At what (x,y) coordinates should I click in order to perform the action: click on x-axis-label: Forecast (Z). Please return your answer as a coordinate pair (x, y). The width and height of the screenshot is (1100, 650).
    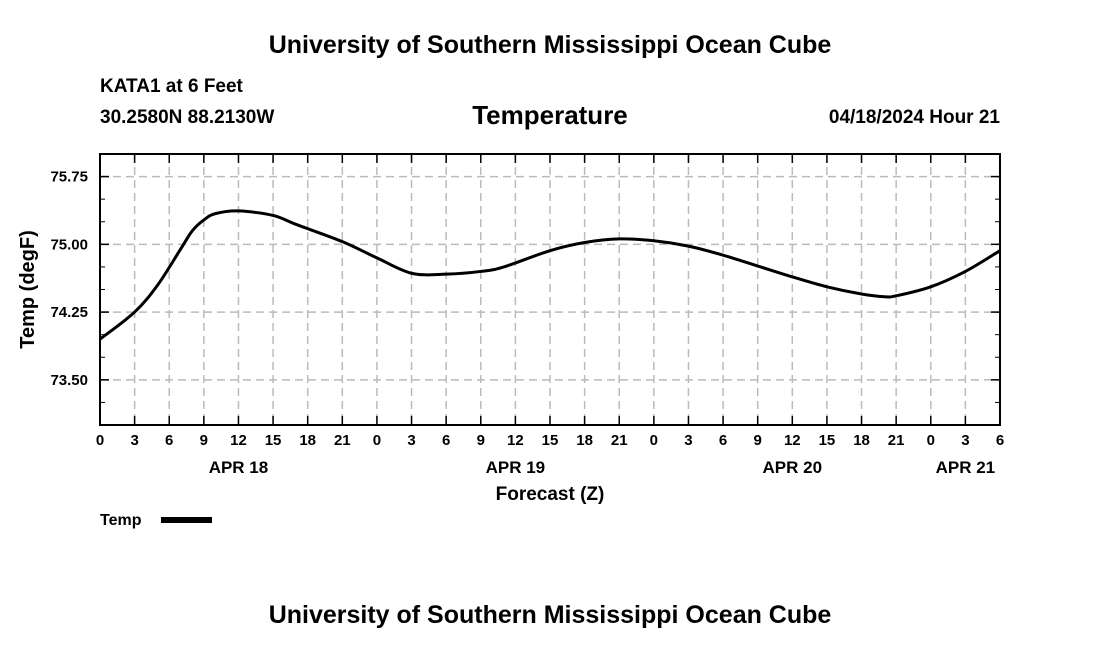
    Looking at the image, I should click on (550, 494).